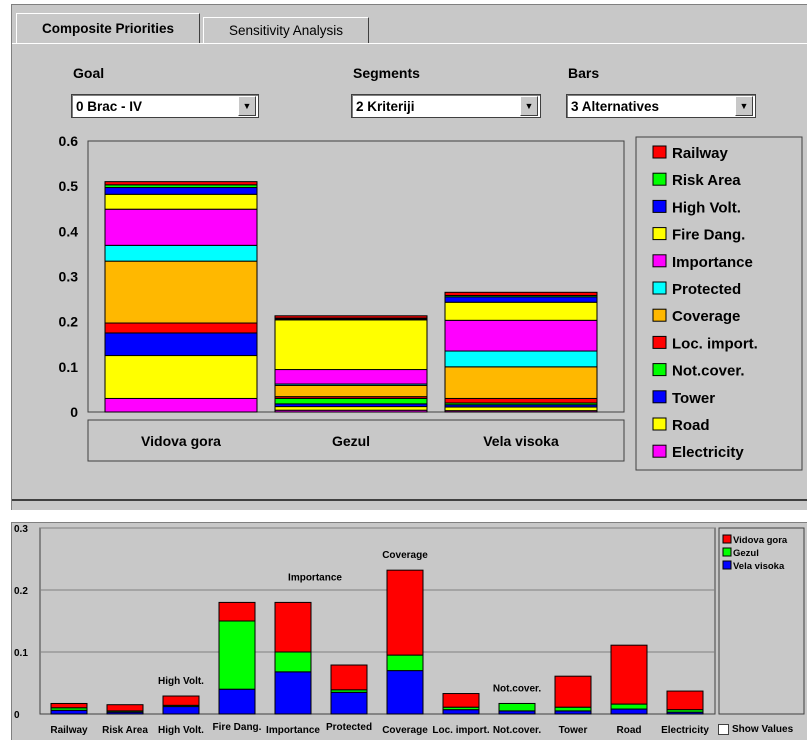 This screenshot has height=740, width=807. I want to click on legend-label: Loc. import., so click(715, 343).